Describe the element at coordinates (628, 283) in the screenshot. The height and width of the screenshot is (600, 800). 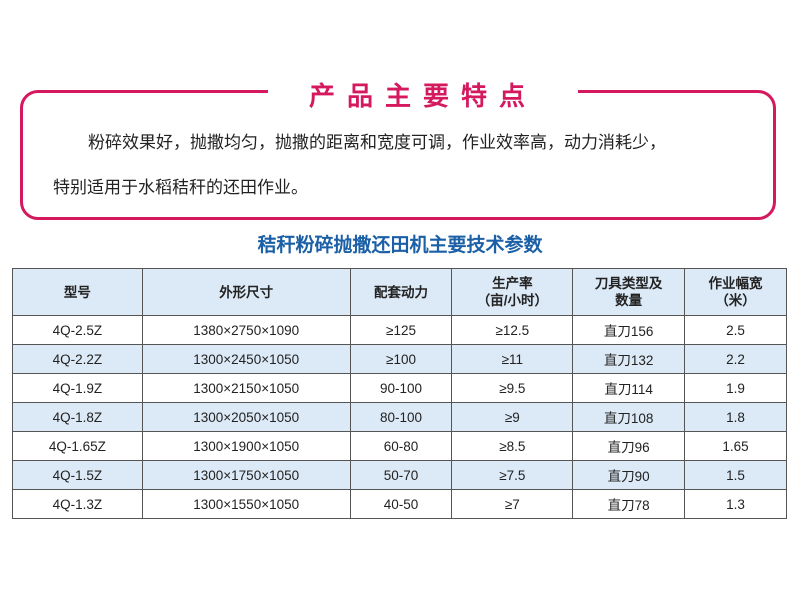
I see `column-header-line-1: 刀具类型及` at that location.